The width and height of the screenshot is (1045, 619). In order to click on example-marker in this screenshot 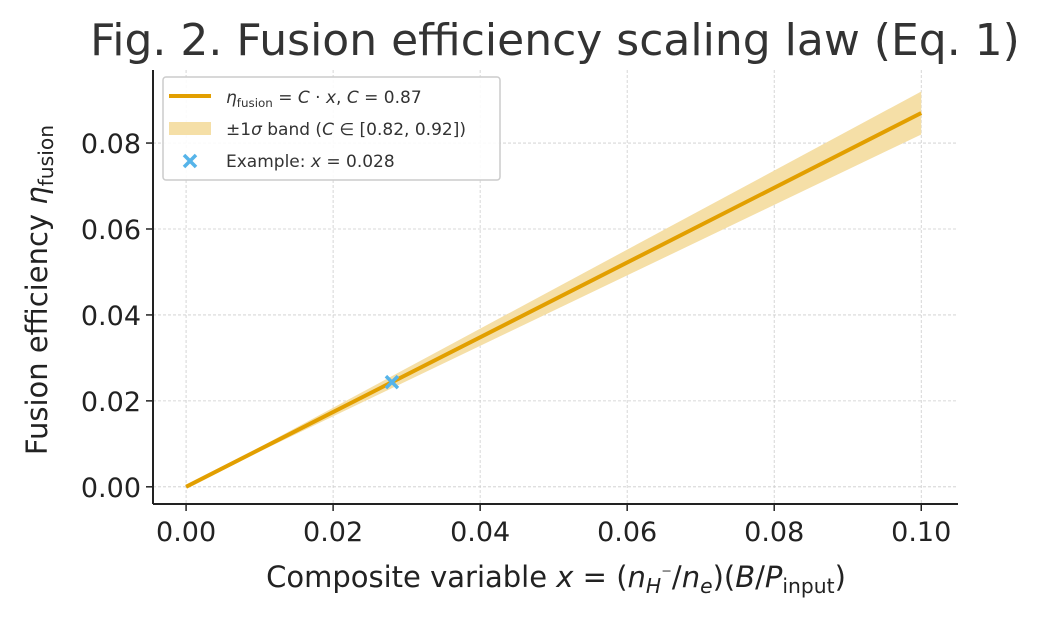, I will do `click(392, 382)`.